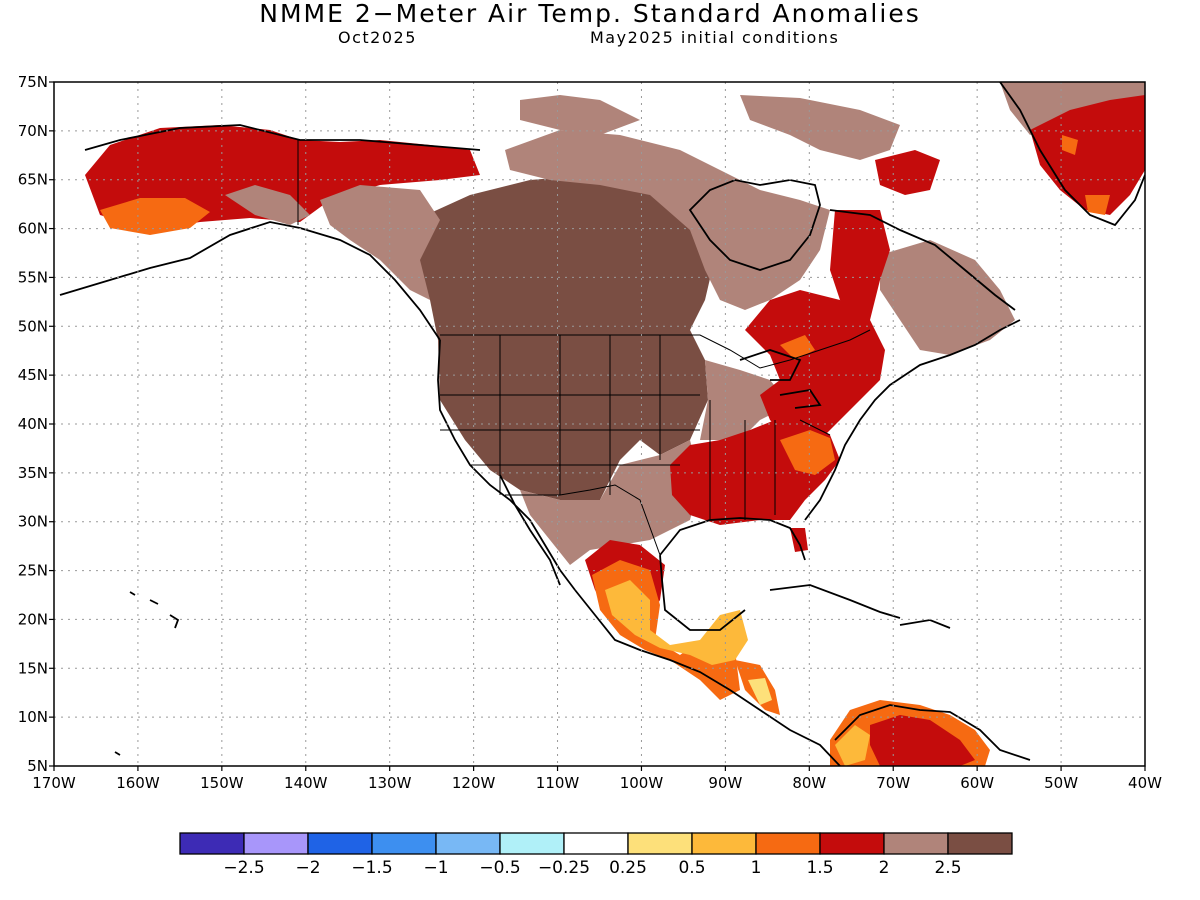  Describe the element at coordinates (564, 868) in the screenshot. I see `colorbar-label: −0.25` at that location.